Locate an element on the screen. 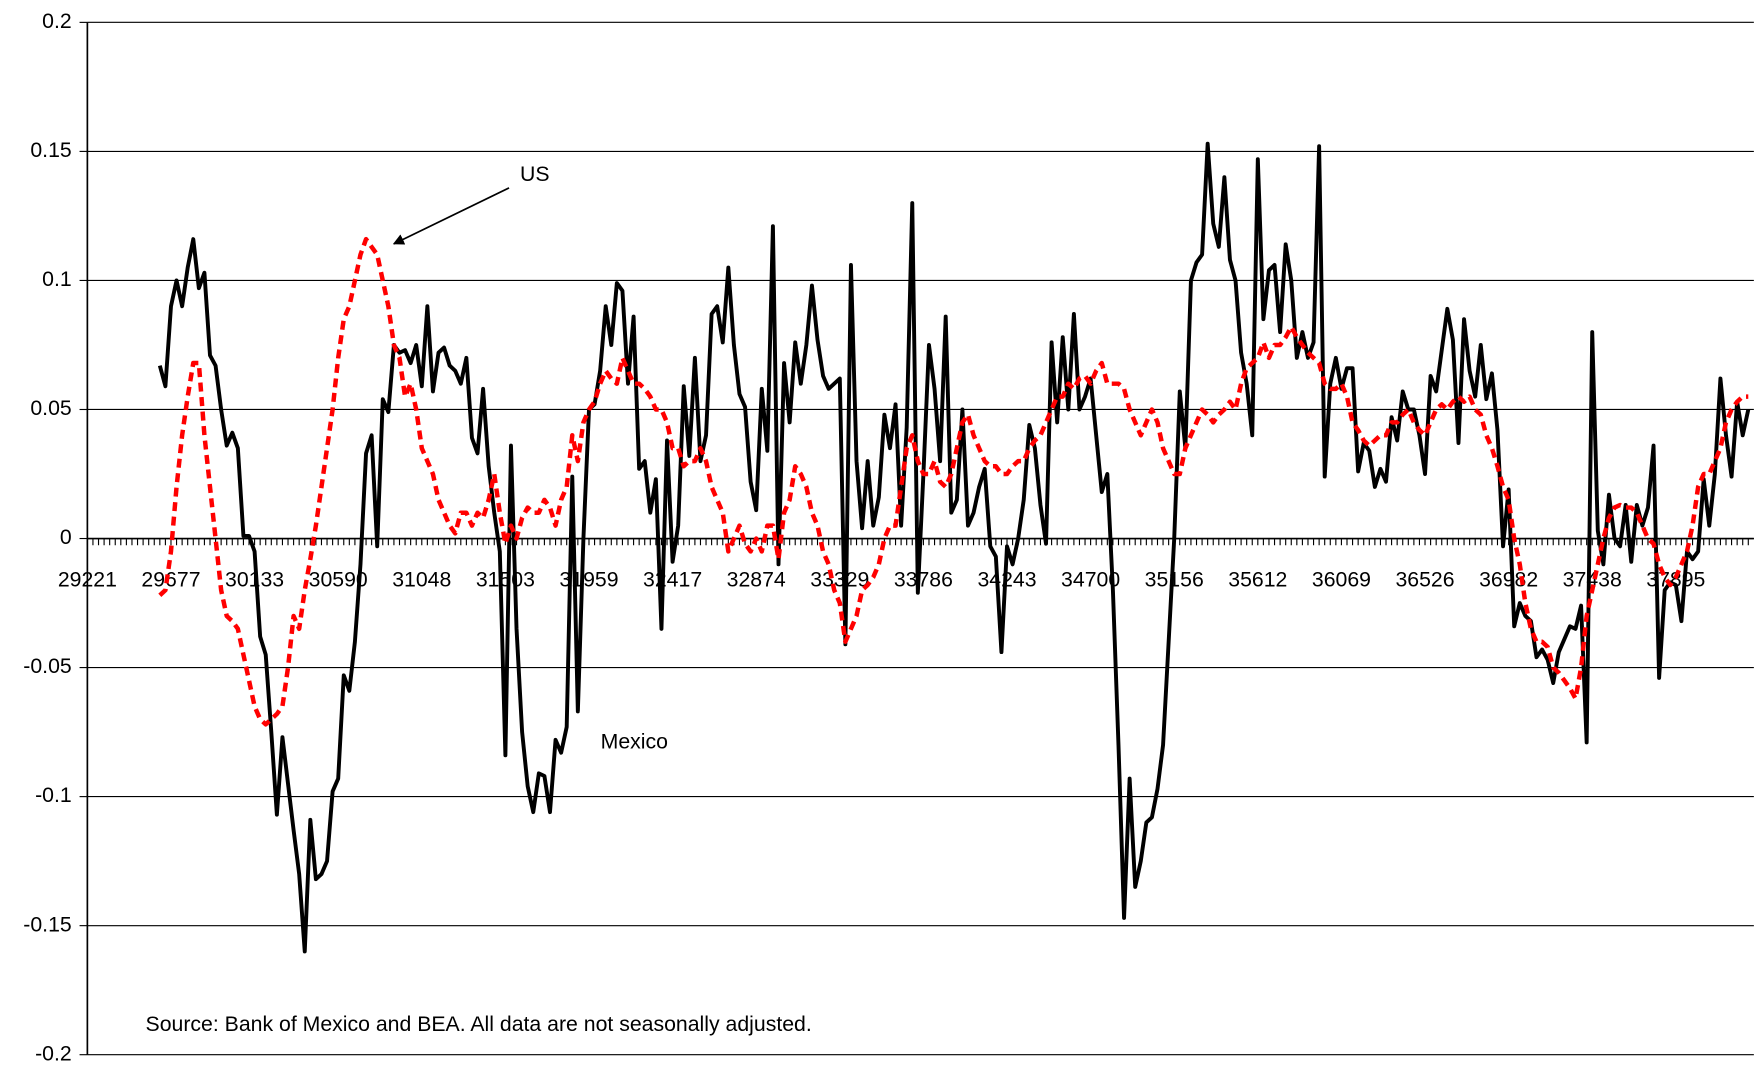 This screenshot has width=1754, height=1067. y-tick-label: -0.1 is located at coordinates (53, 795).